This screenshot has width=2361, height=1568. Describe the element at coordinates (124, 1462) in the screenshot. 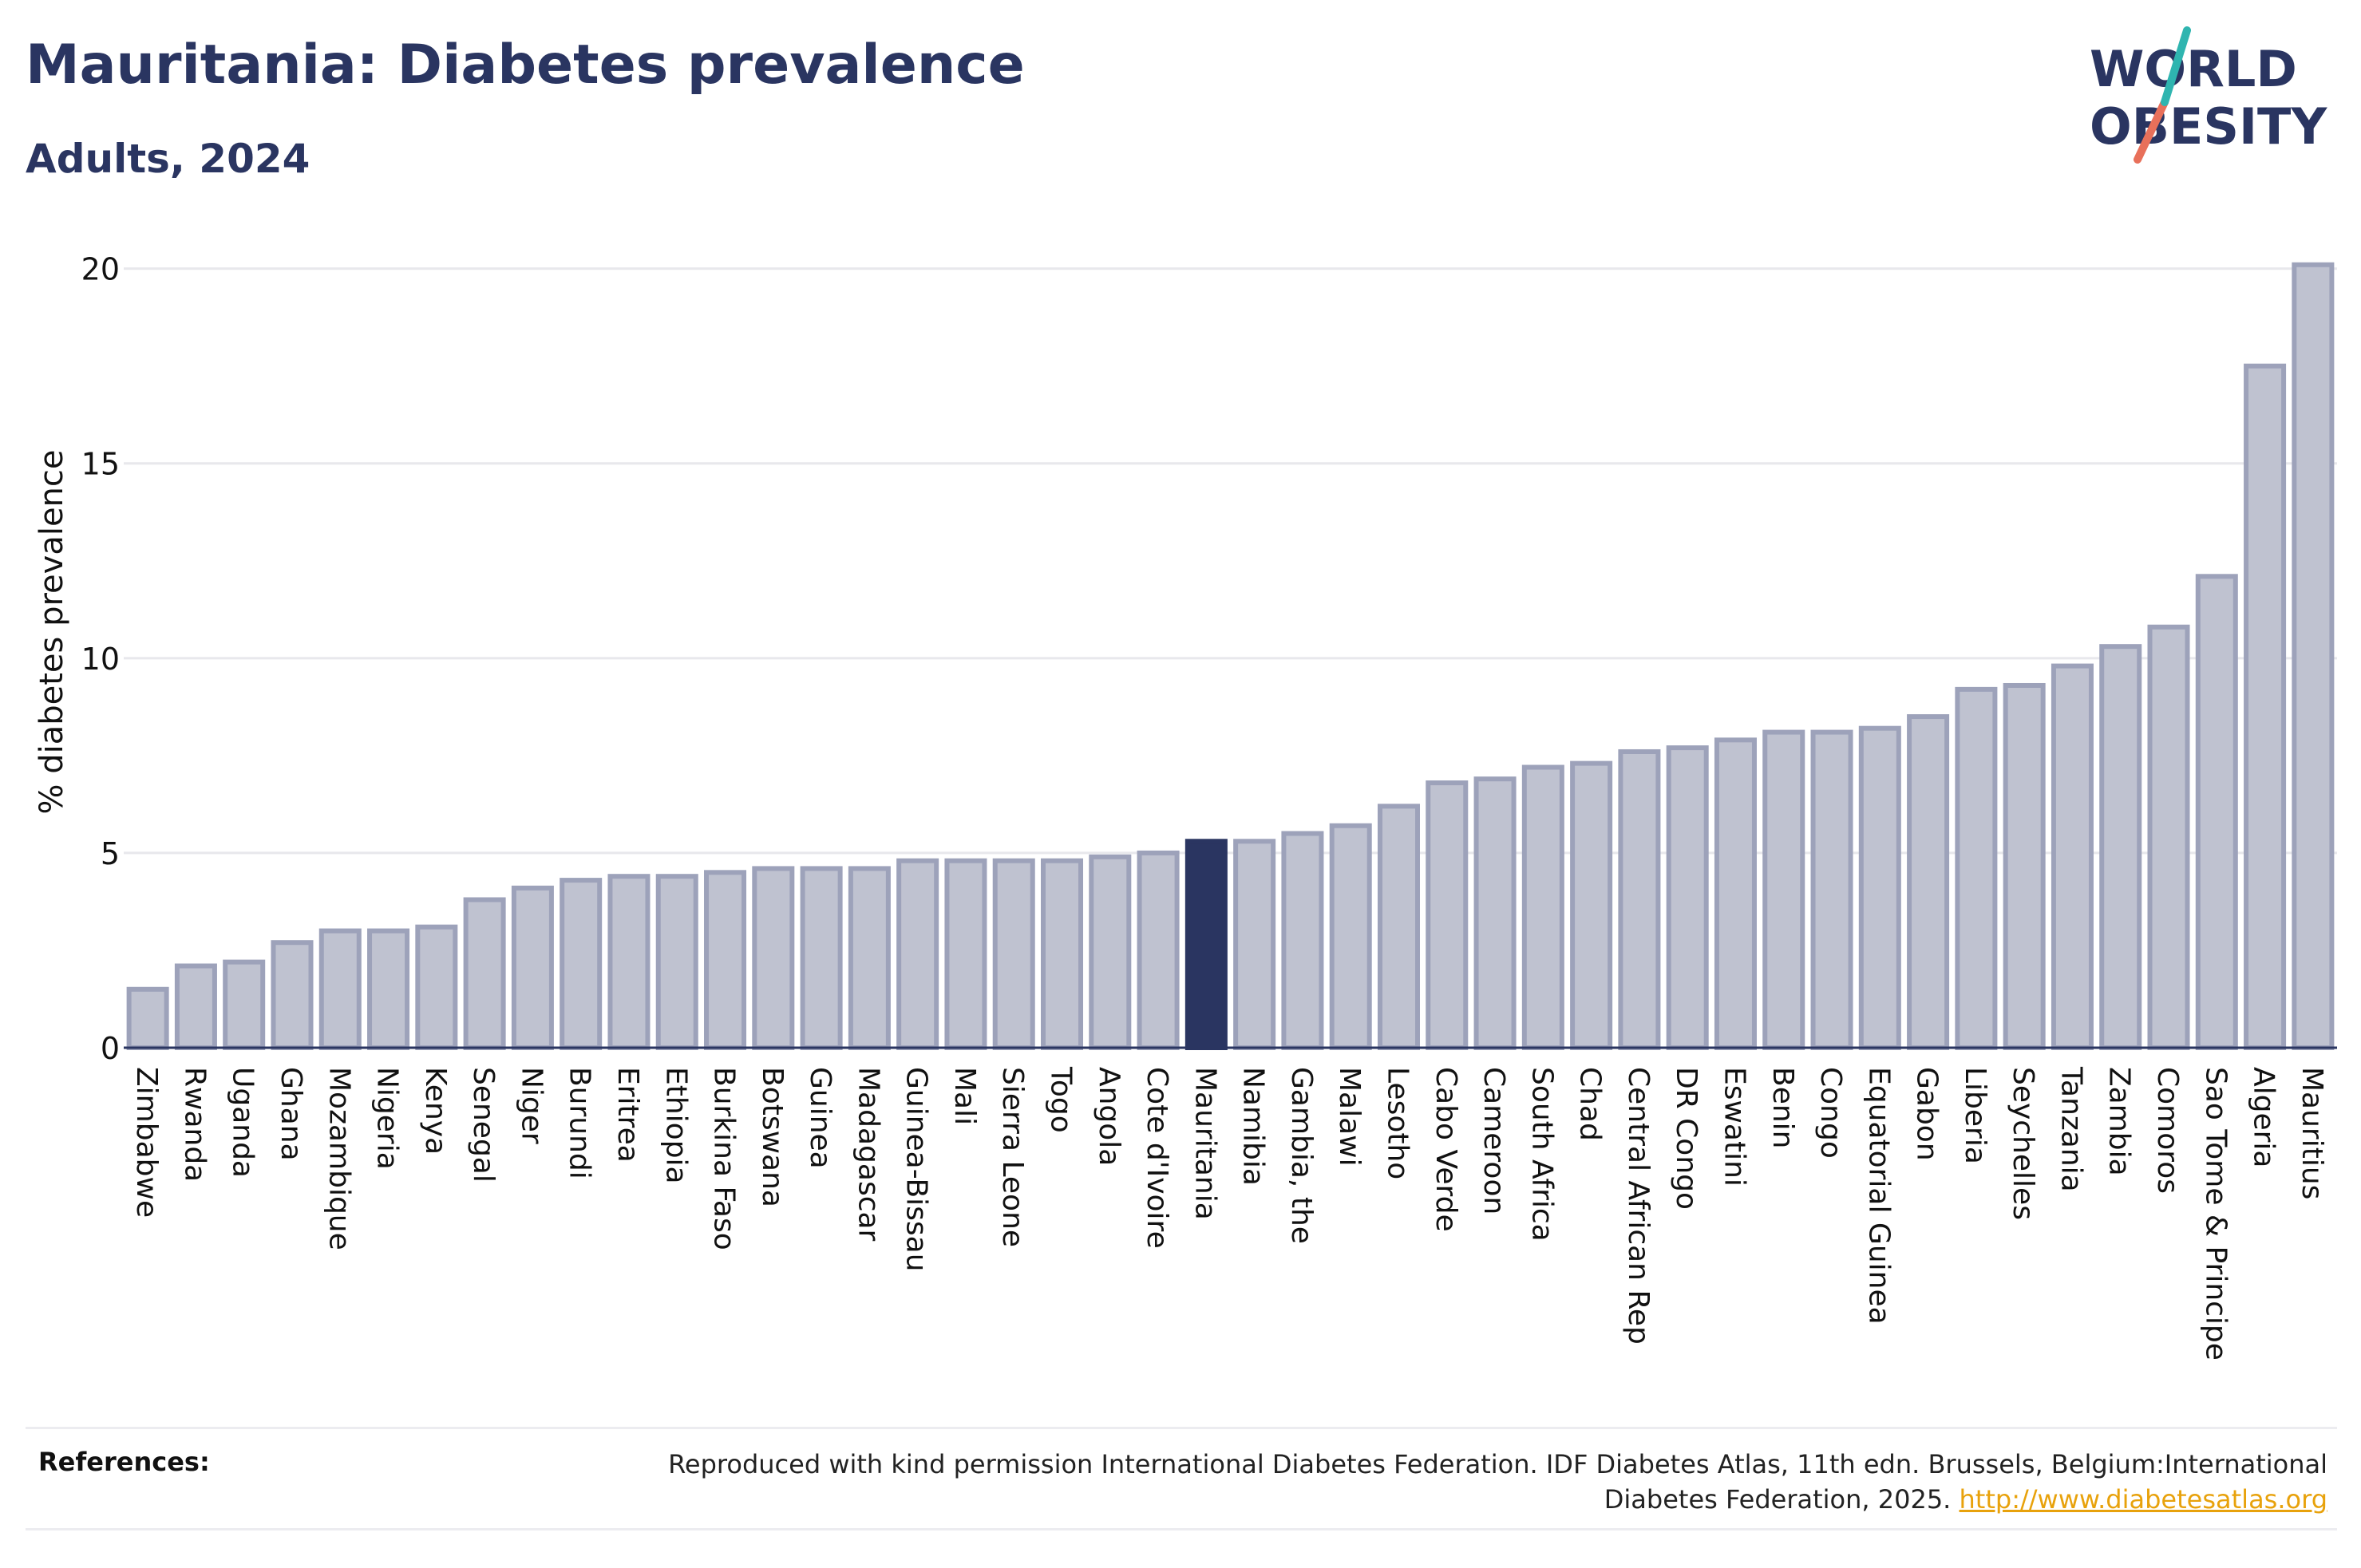

I see `references-label: References:` at that location.